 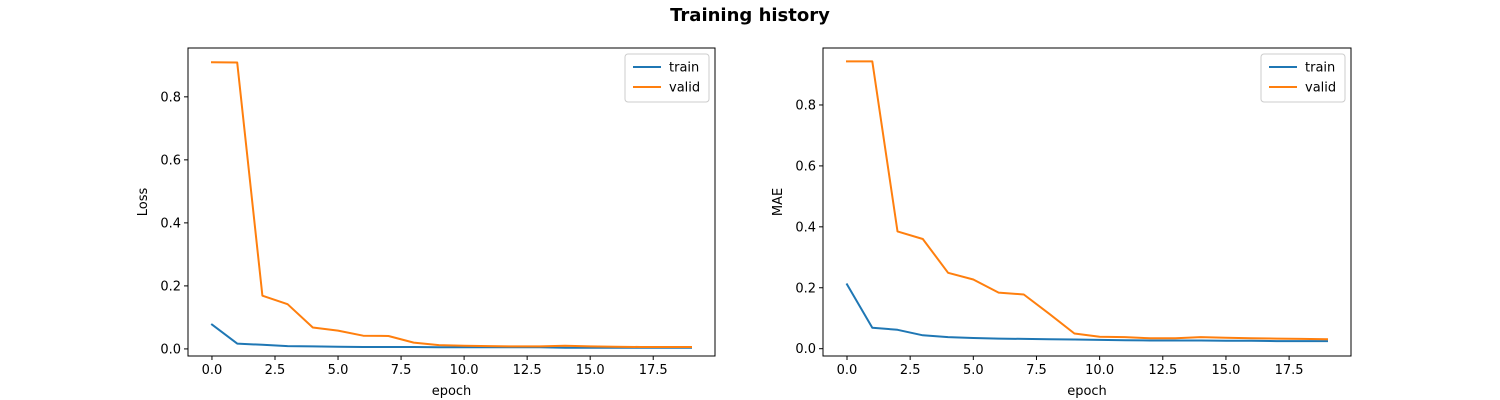 What do you see at coordinates (750, 15) in the screenshot?
I see `figure-title: Training history` at bounding box center [750, 15].